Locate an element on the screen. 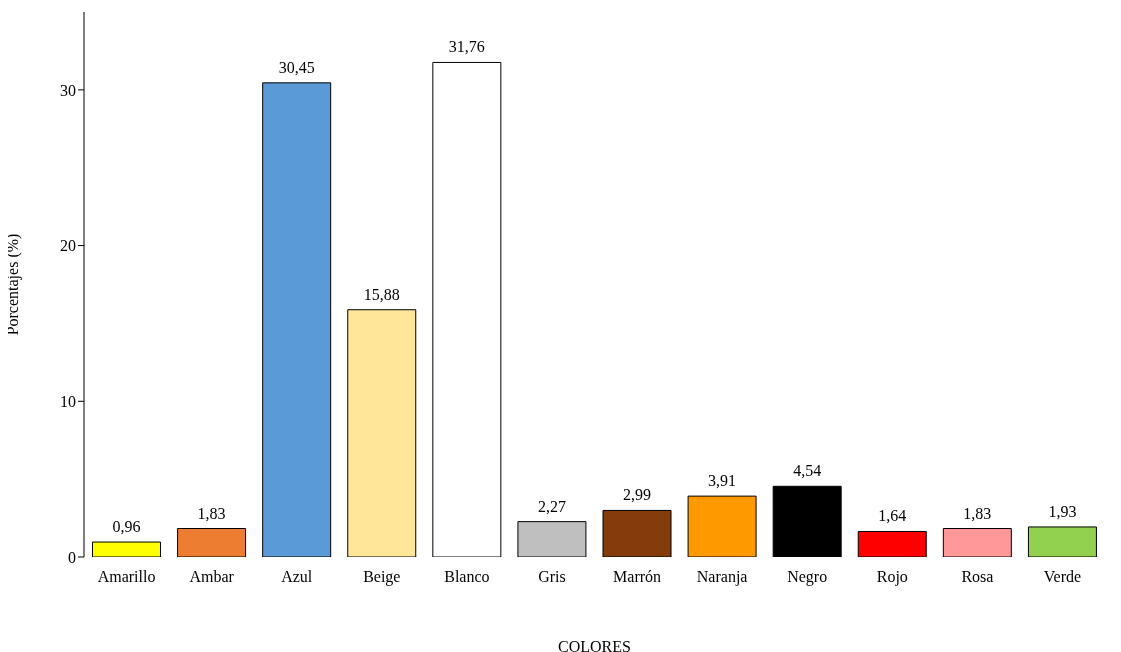 This screenshot has width=1121, height=652. x-tick-label: Gris is located at coordinates (552, 577).